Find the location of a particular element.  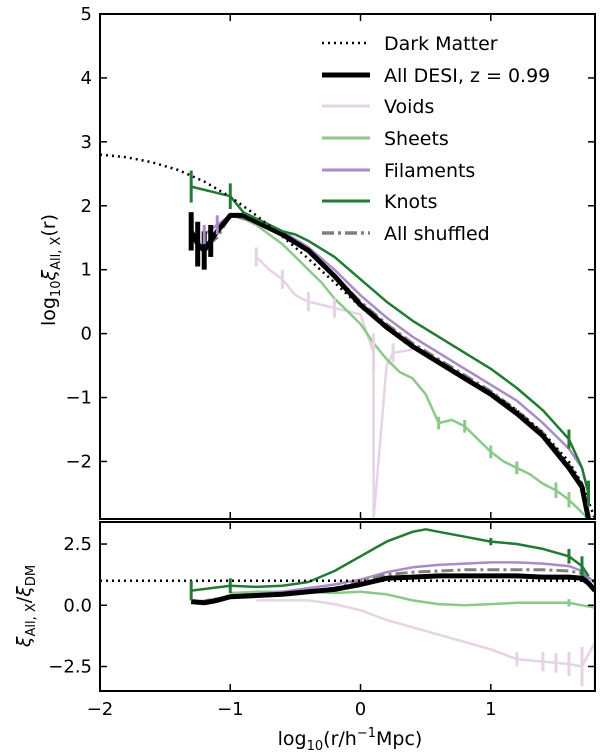

top-y-axis-label: log10ξAll, X(r) is located at coordinates (51, 270).